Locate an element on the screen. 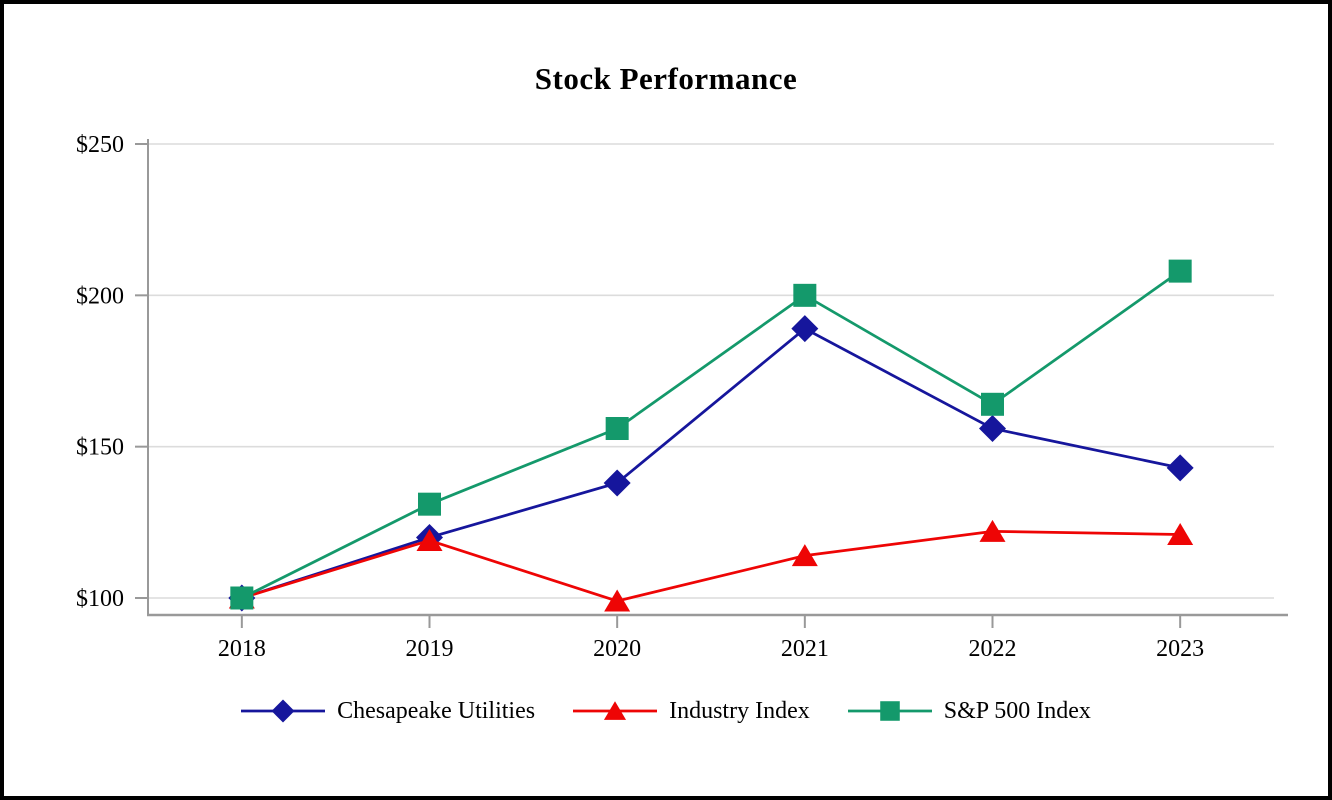  x-axis-tick-label-2019: 2019 is located at coordinates (430, 649).